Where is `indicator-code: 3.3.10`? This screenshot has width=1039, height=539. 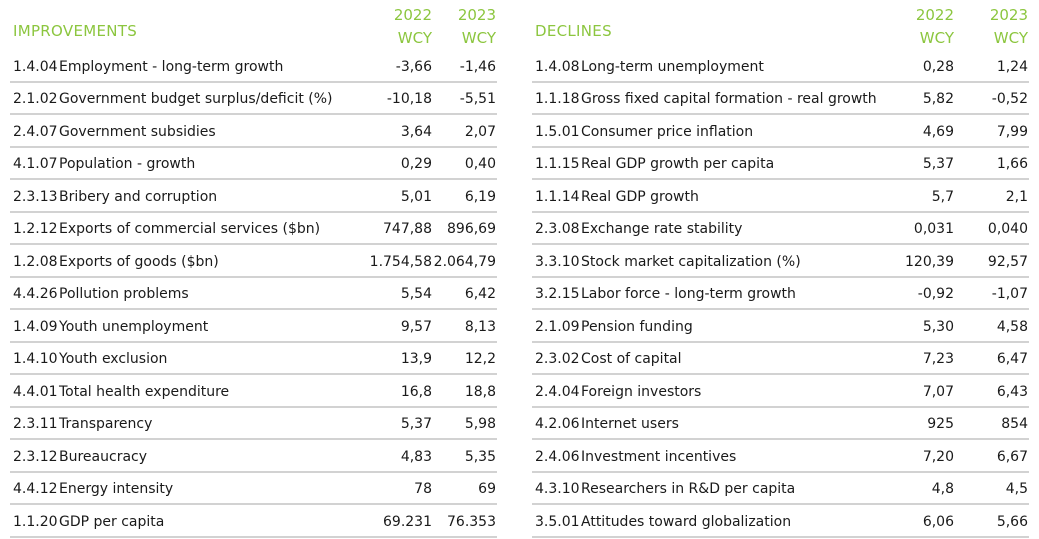 indicator-code: 3.3.10 is located at coordinates (557, 261).